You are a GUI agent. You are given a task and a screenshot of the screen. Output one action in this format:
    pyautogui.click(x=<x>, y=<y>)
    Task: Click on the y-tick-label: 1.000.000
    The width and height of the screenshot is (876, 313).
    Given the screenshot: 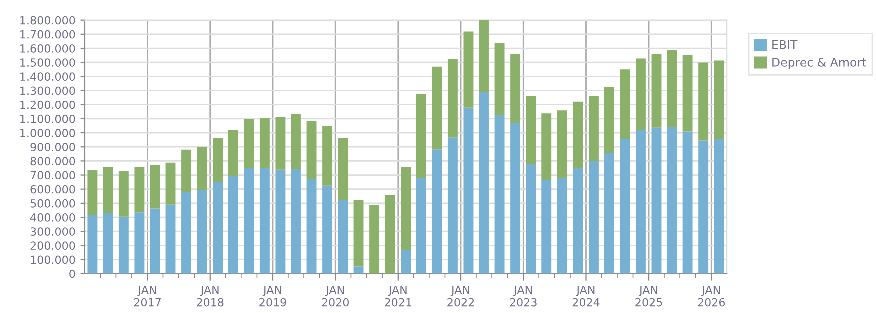 What is the action you would take?
    pyautogui.click(x=48, y=133)
    